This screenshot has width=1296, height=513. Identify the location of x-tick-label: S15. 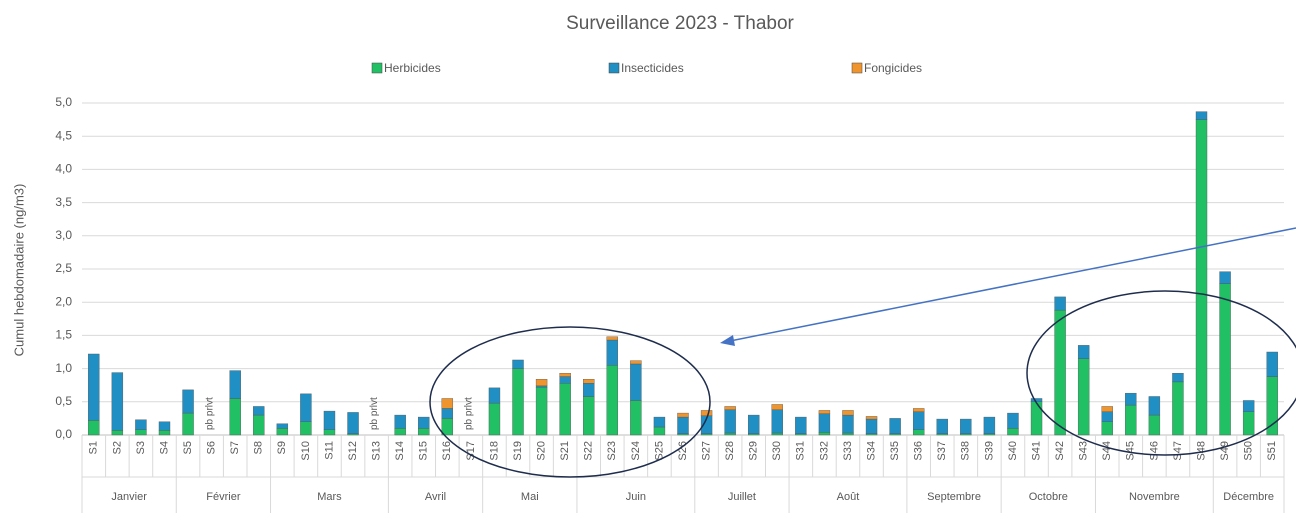
(424, 451).